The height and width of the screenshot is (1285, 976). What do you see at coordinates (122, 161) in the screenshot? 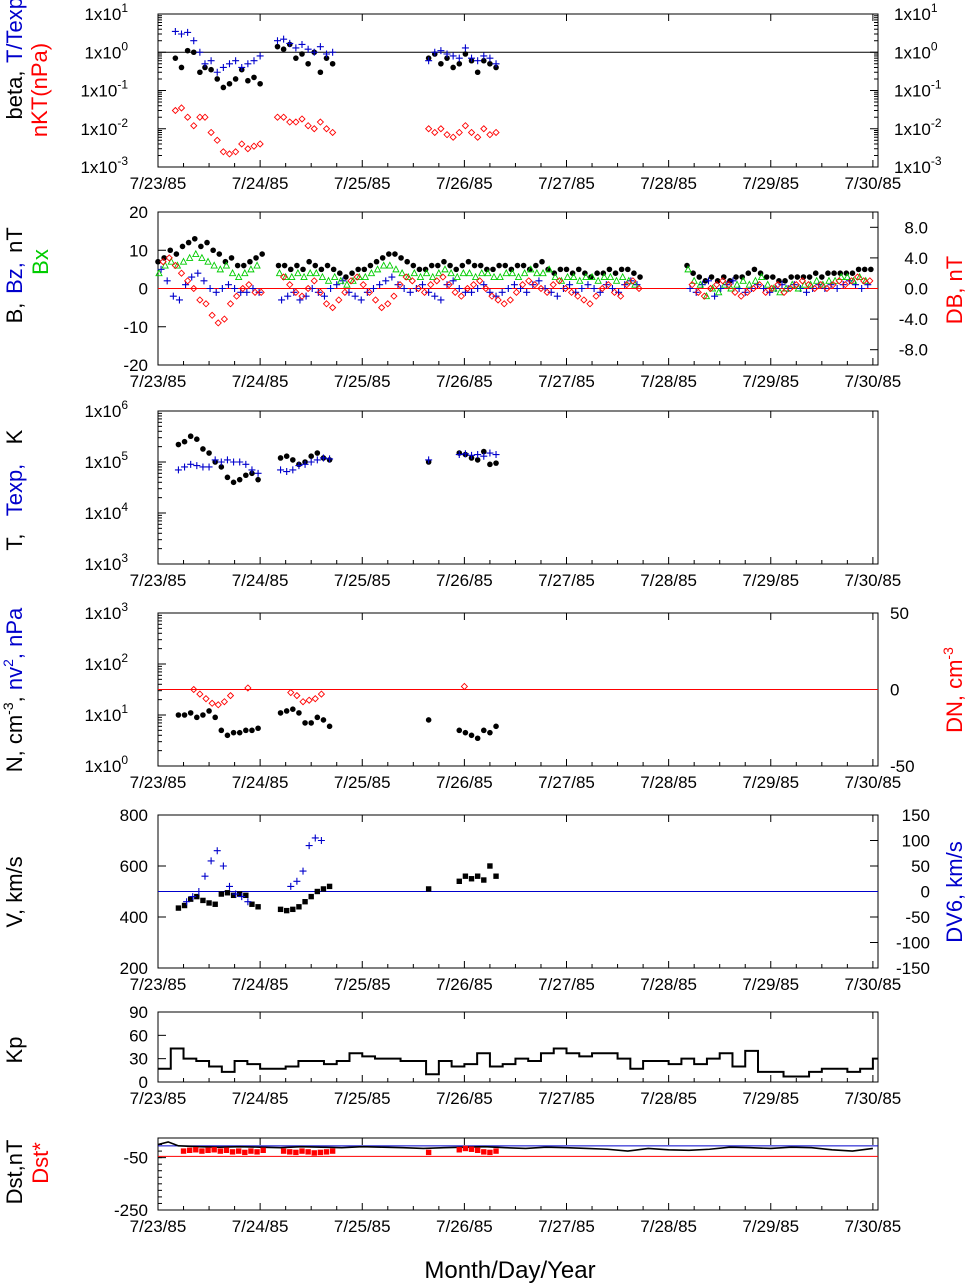
I see `beta-y-tick-label-exp: -3` at bounding box center [122, 161].